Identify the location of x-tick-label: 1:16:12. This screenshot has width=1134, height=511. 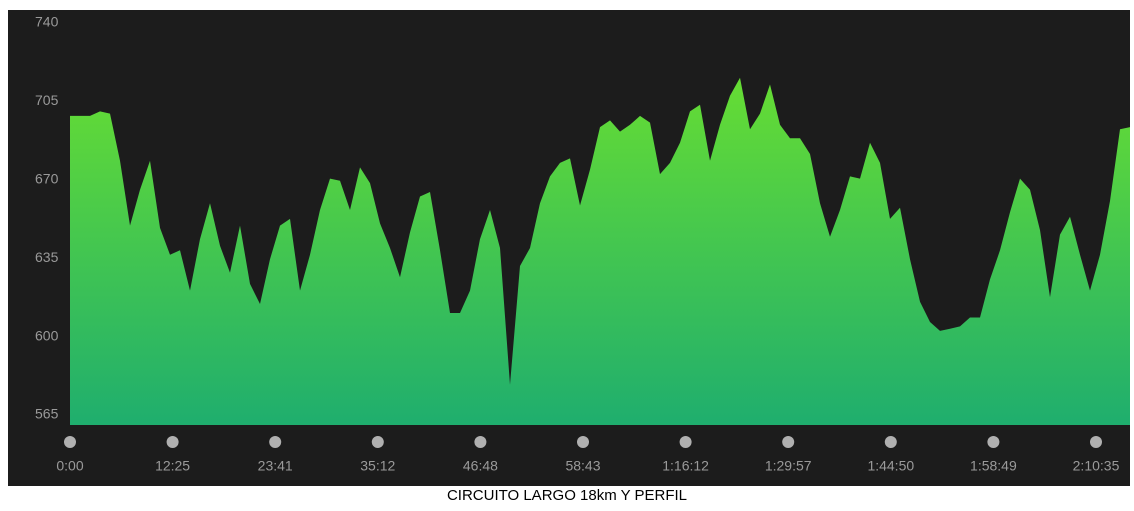
(685, 466).